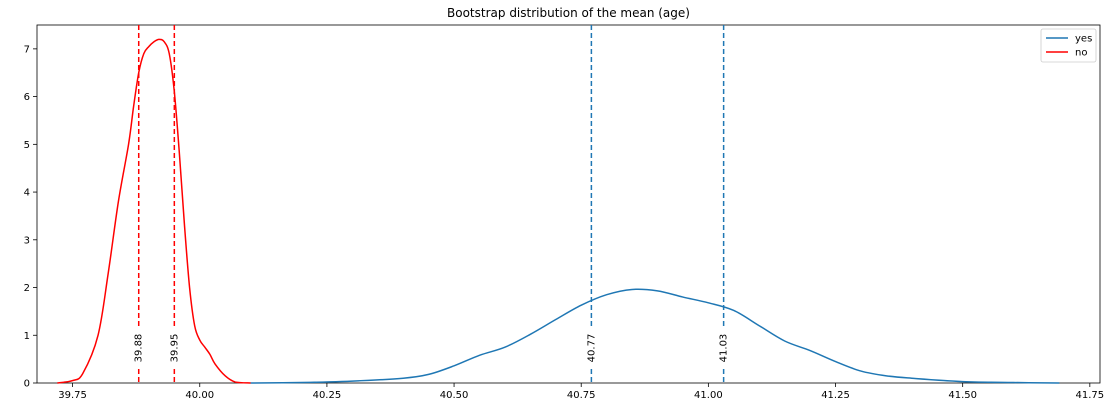  Describe the element at coordinates (1068, 45) in the screenshot. I see `legend: yes no` at that location.